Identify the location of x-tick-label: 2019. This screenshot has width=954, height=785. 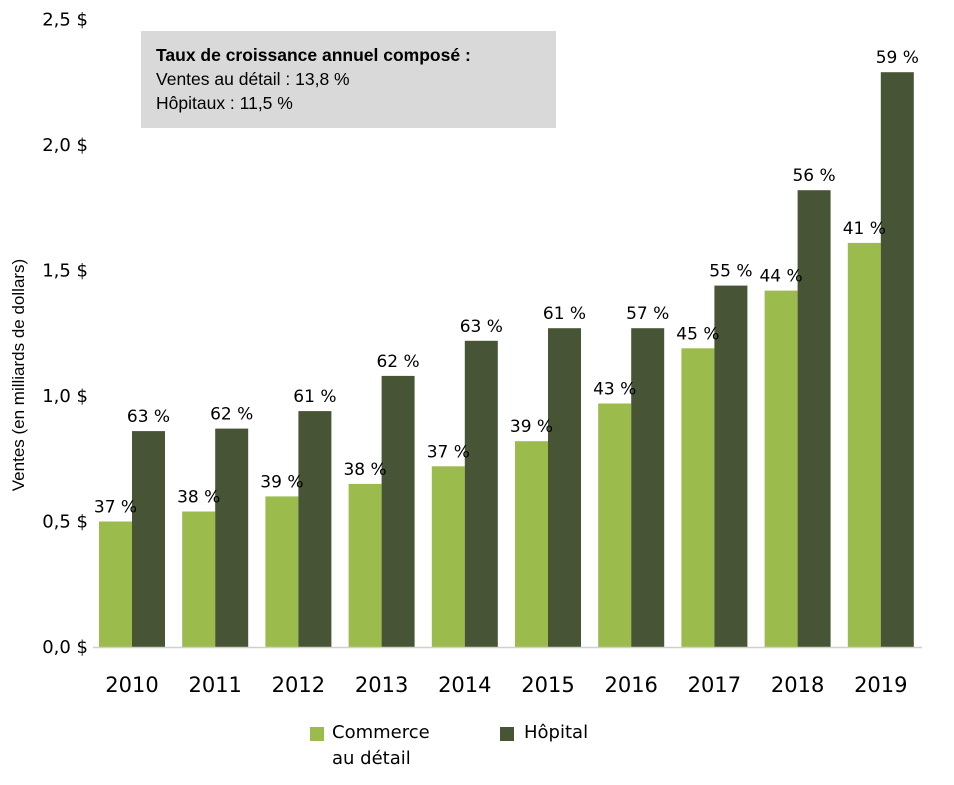
(880, 685).